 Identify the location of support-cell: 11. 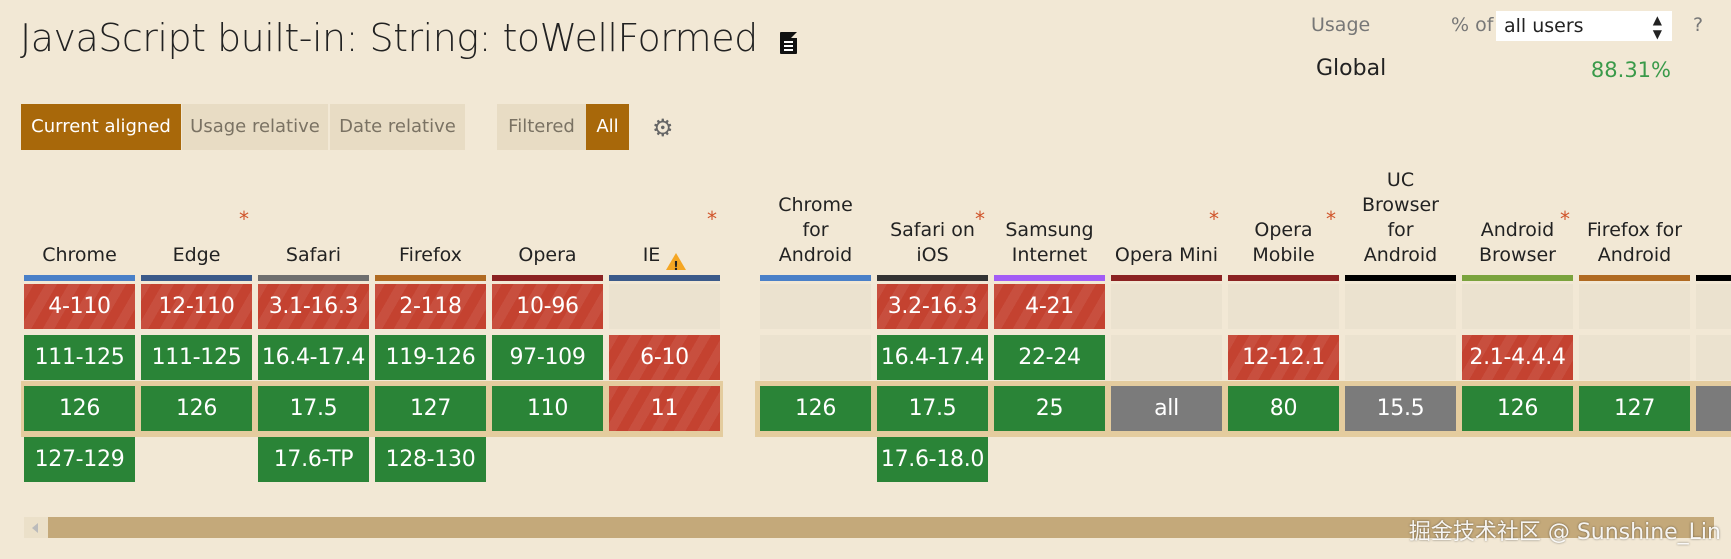
(664, 408).